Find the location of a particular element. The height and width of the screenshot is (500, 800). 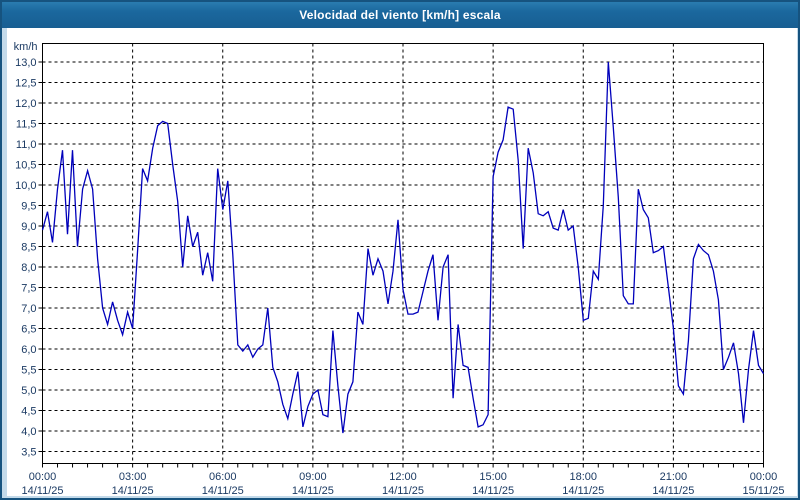

y-tick-label: 4,0 is located at coordinates (28, 432).